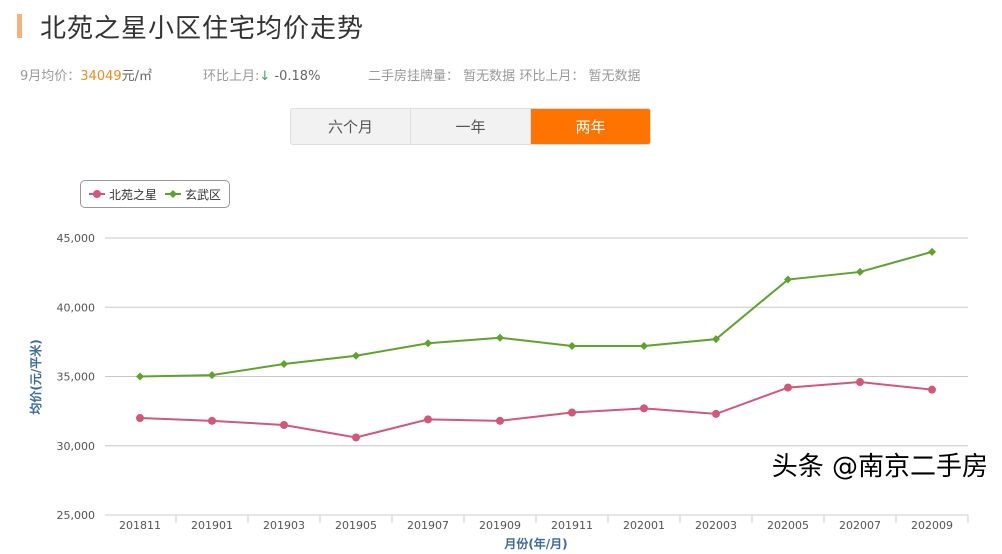 Image resolution: width=1002 pixels, height=554 pixels. I want to click on listing-mom-label: 环比上月：, so click(552, 76).